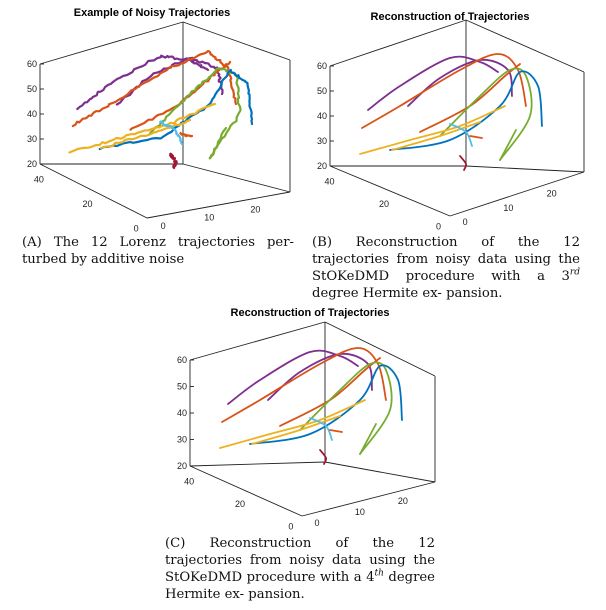  Describe the element at coordinates (175, 543) in the screenshot. I see `caption-c-label: (C)` at that location.